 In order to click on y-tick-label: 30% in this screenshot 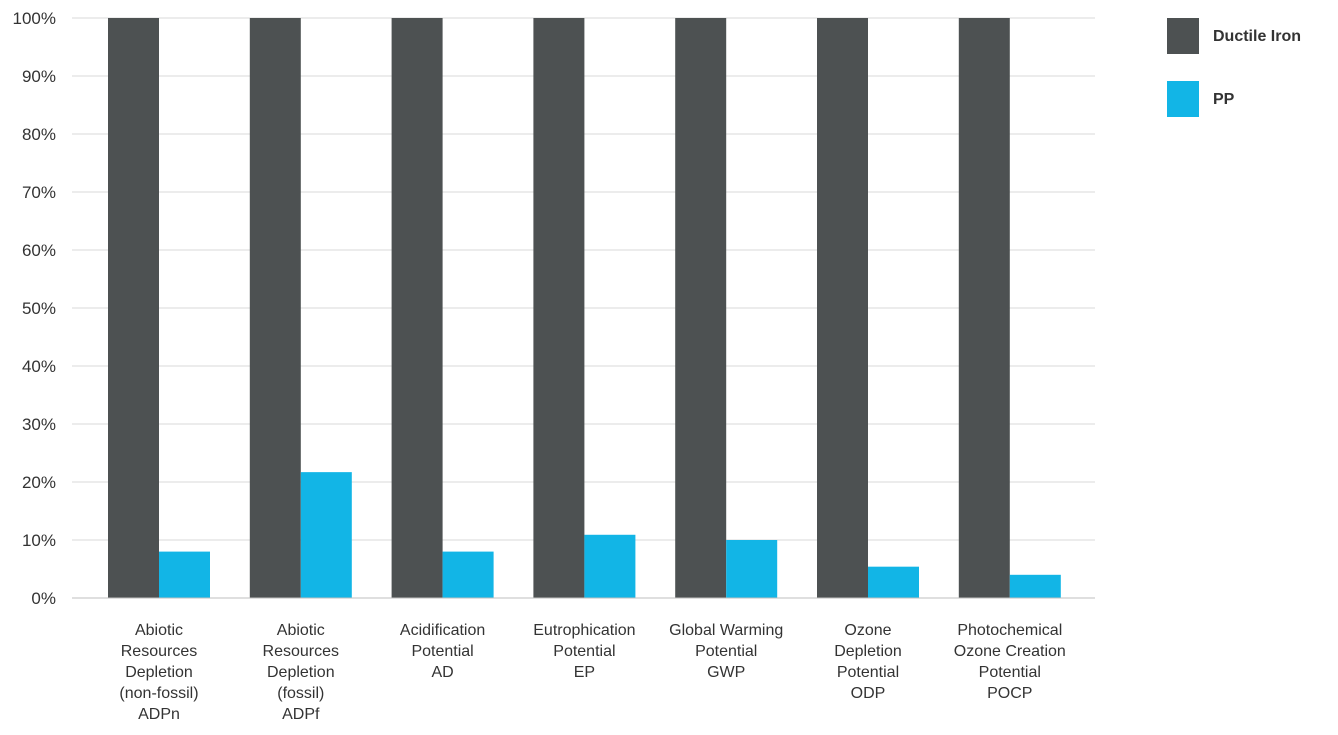, I will do `click(39, 424)`.